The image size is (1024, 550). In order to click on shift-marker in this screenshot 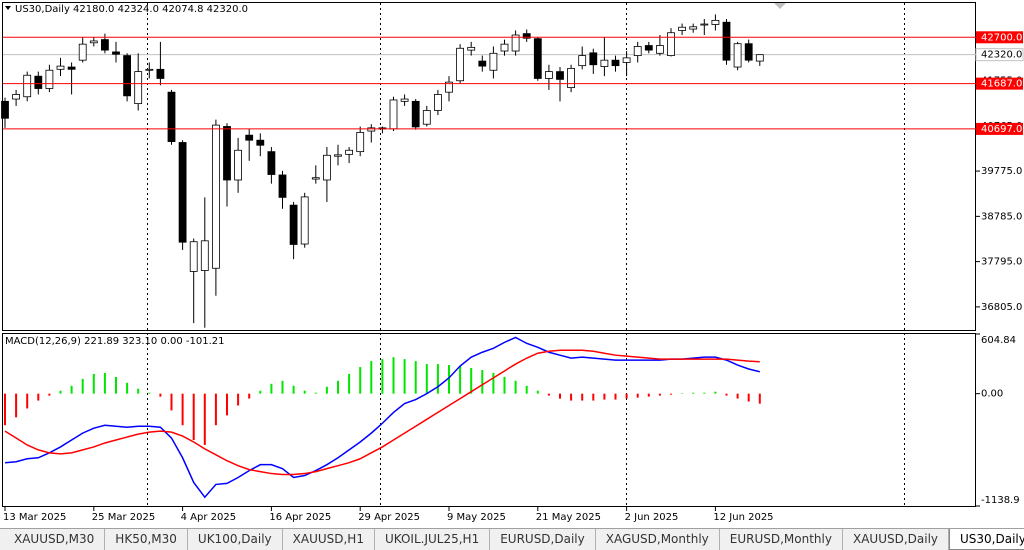, I will do `click(780, 6)`.